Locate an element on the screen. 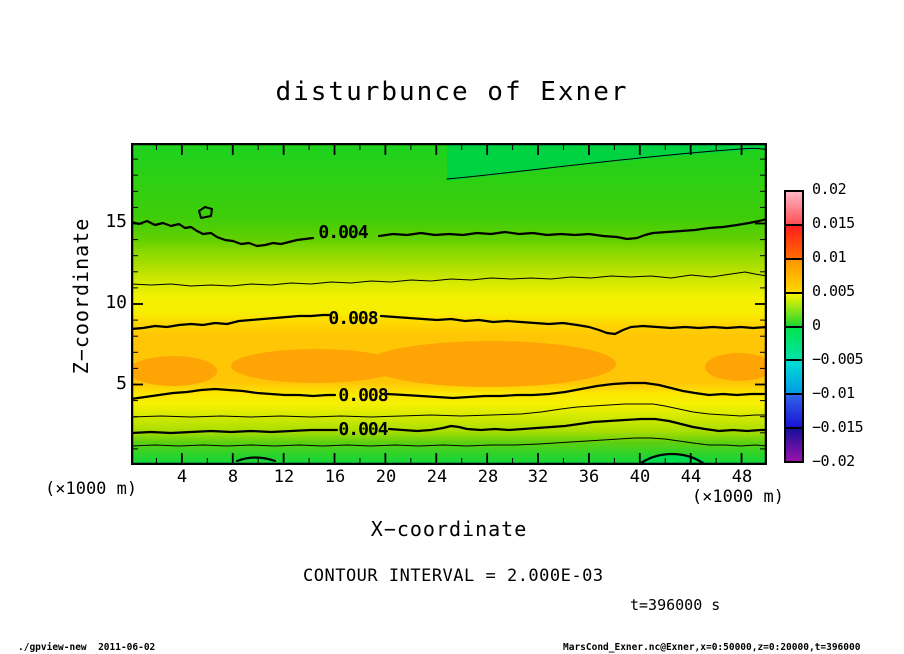  x-tick-label-24: 24 is located at coordinates (437, 477).